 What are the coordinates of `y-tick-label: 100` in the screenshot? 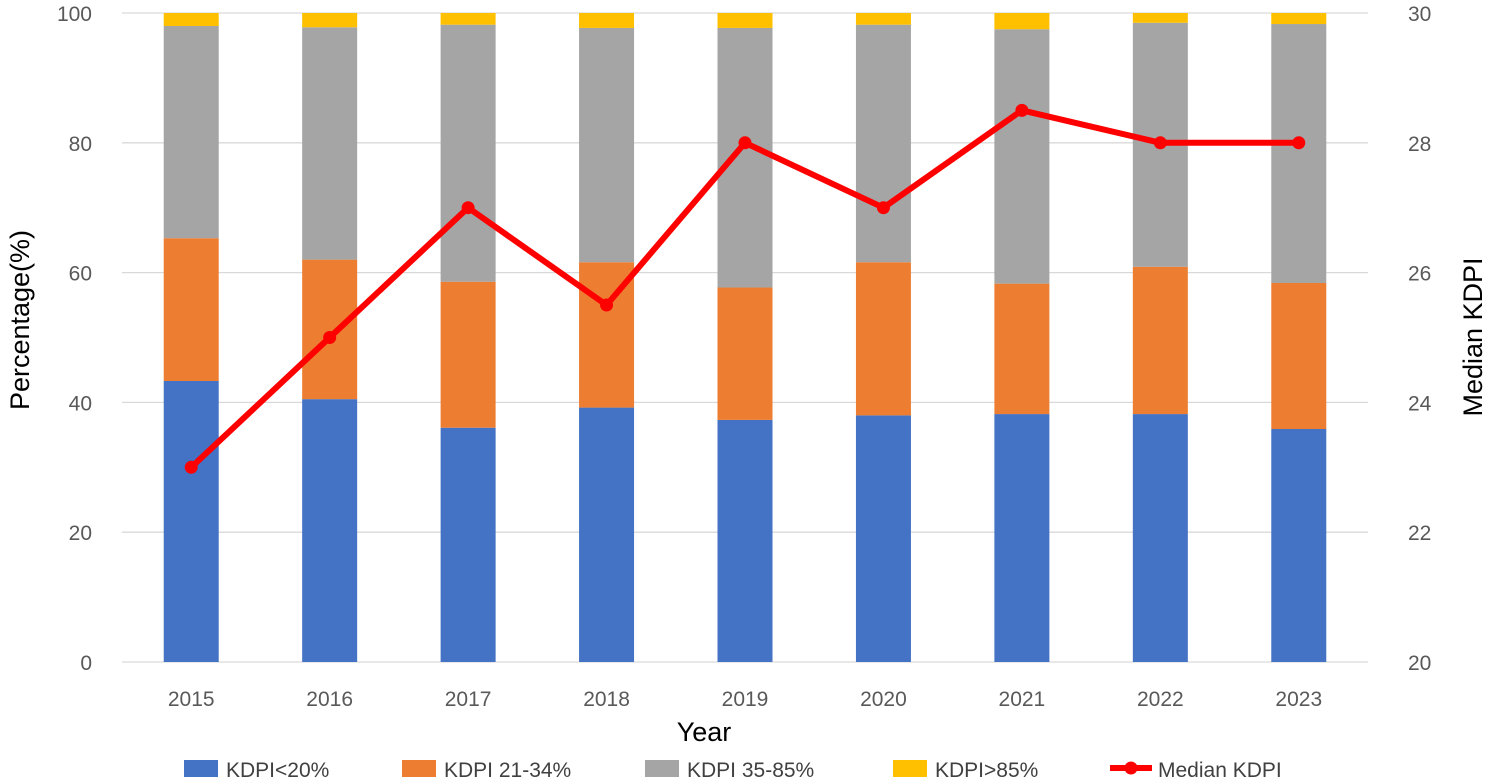 It's located at (74, 14).